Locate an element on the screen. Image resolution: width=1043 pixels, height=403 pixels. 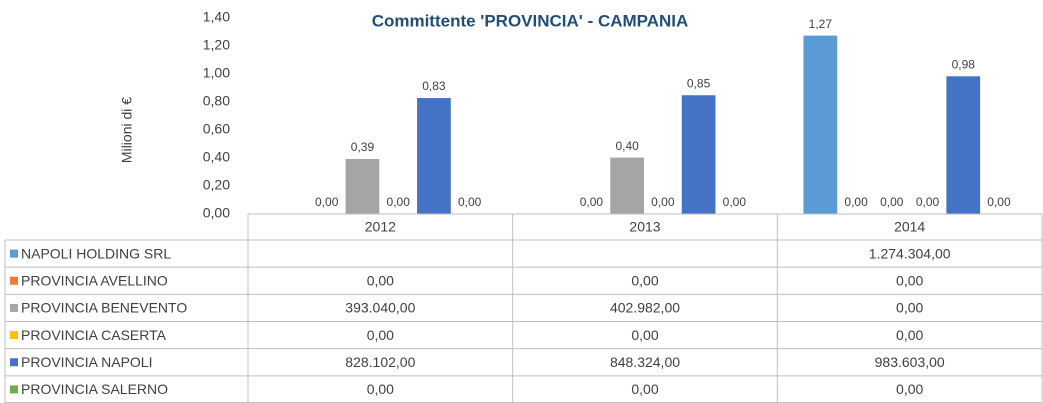
y-axis-label: Milioni di € is located at coordinates (127, 130).